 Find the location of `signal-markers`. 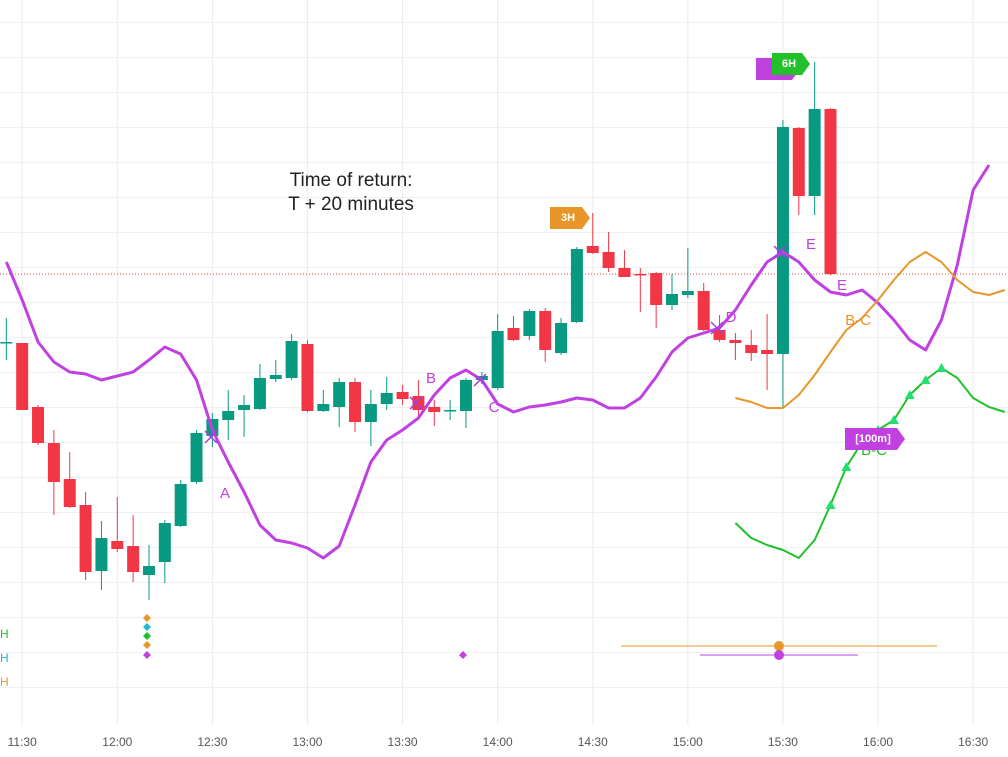

signal-markers is located at coordinates (540, 637).